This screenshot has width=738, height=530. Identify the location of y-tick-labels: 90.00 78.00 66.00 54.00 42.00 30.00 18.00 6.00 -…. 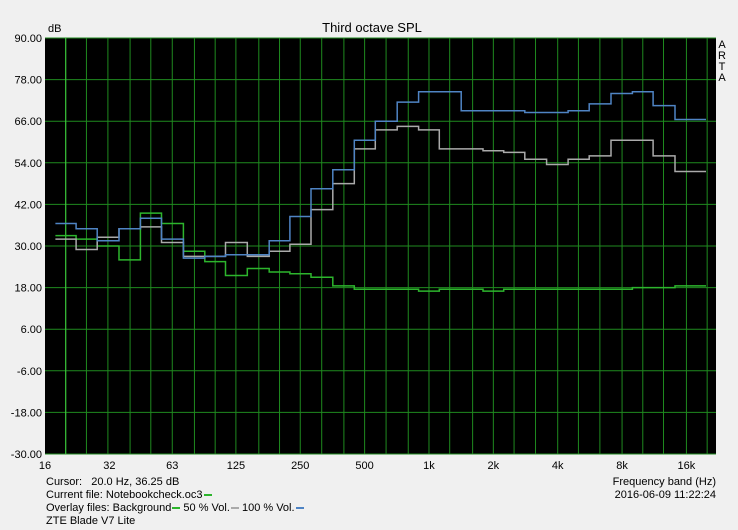
(26, 247).